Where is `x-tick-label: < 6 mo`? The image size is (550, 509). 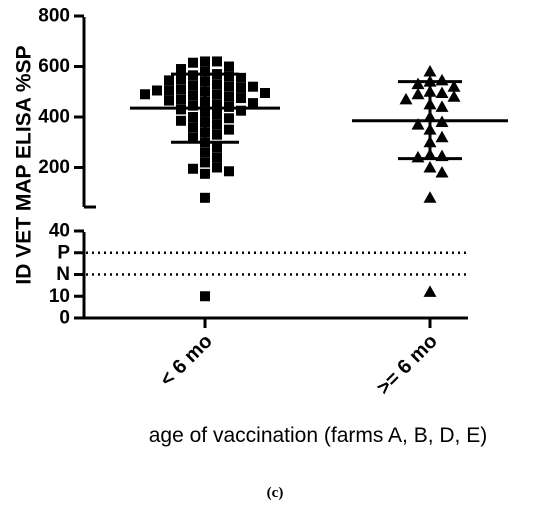
x-tick-label: < 6 mo is located at coordinates (186, 360).